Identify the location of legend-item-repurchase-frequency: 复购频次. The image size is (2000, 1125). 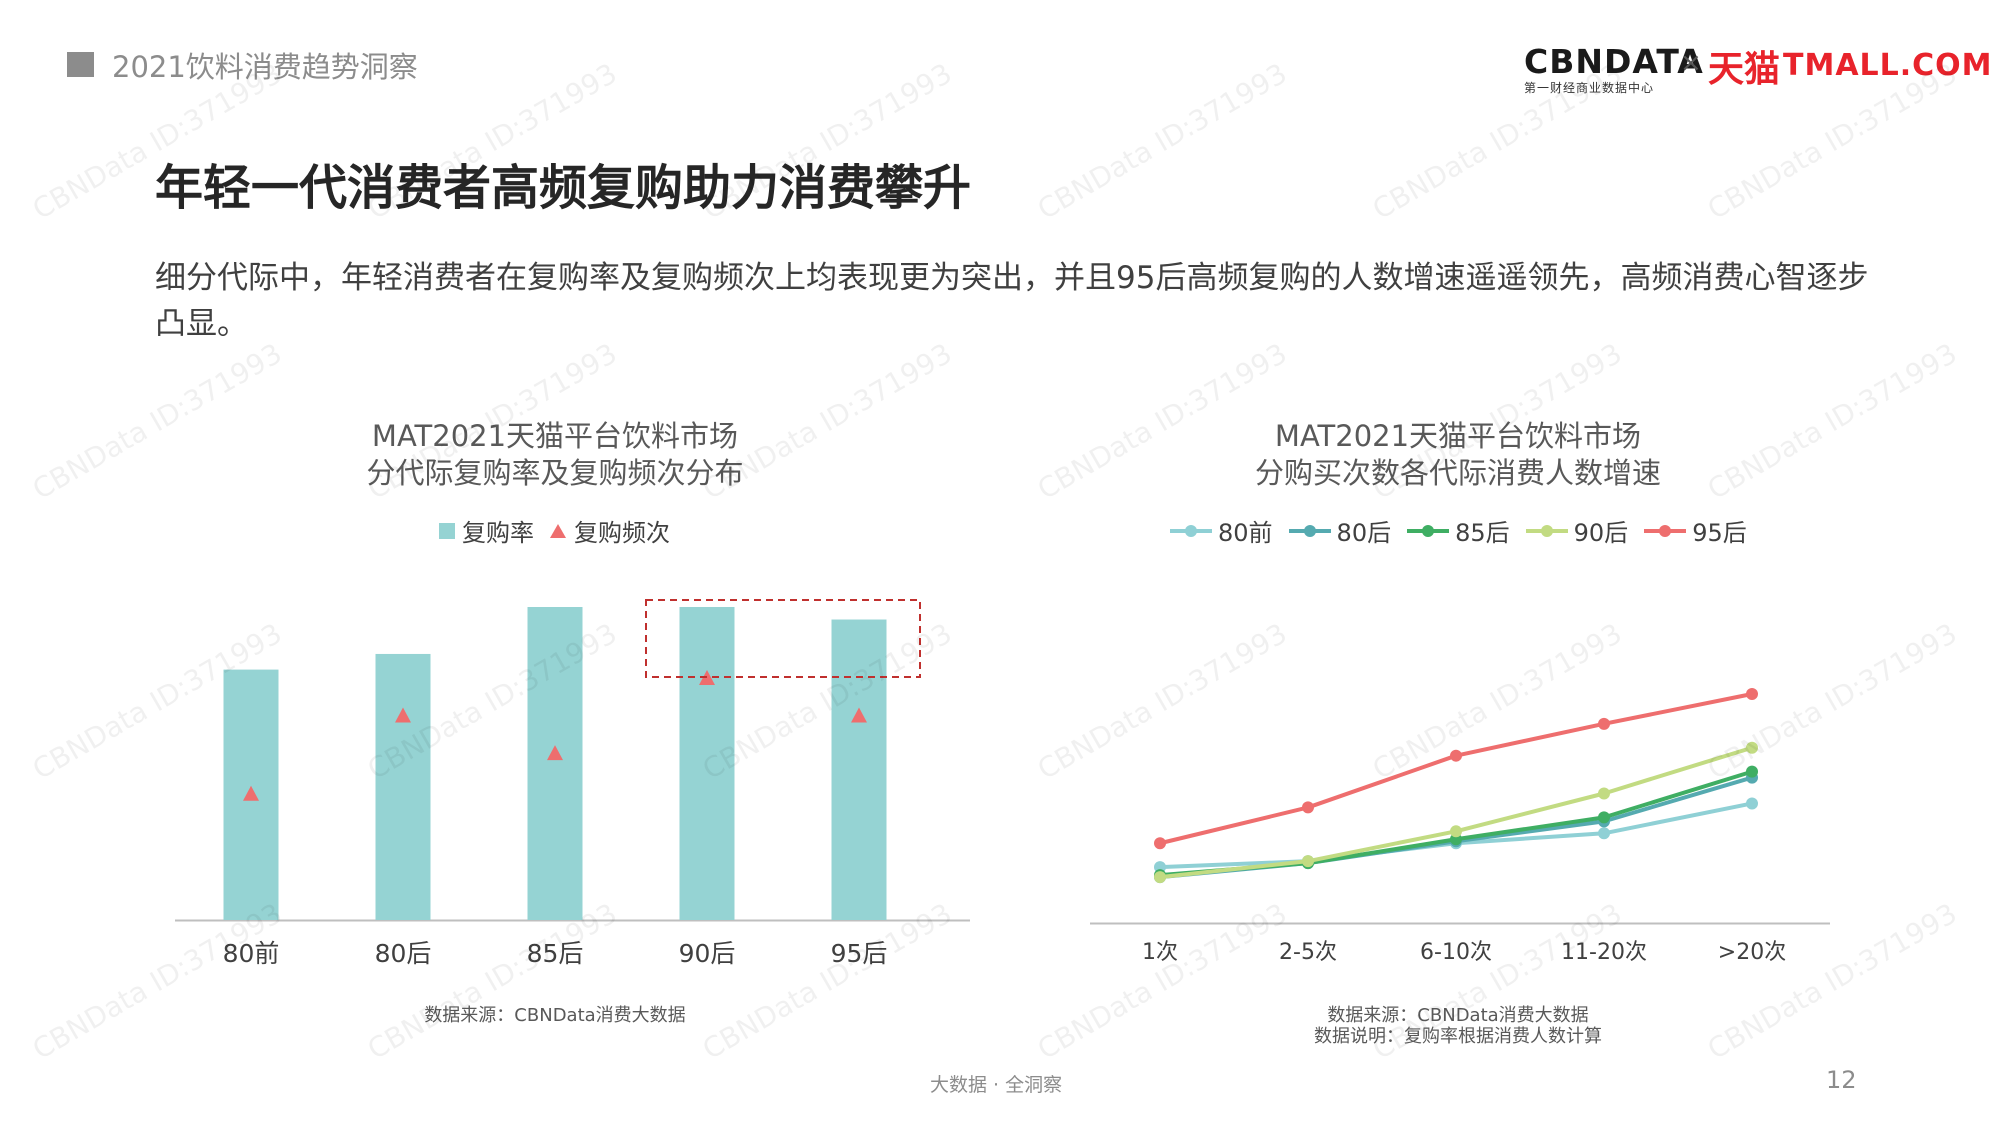
(609, 530).